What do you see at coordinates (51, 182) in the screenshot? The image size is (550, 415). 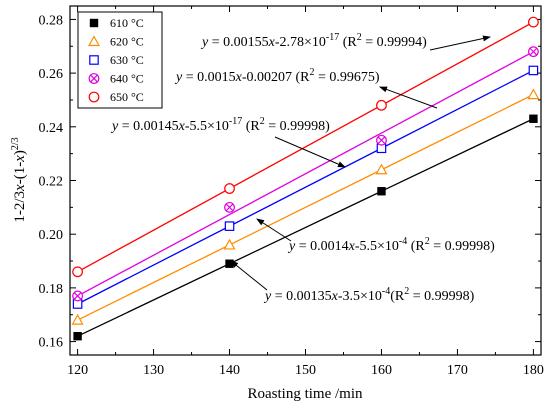 I see `y-tick-label: 0.22` at bounding box center [51, 182].